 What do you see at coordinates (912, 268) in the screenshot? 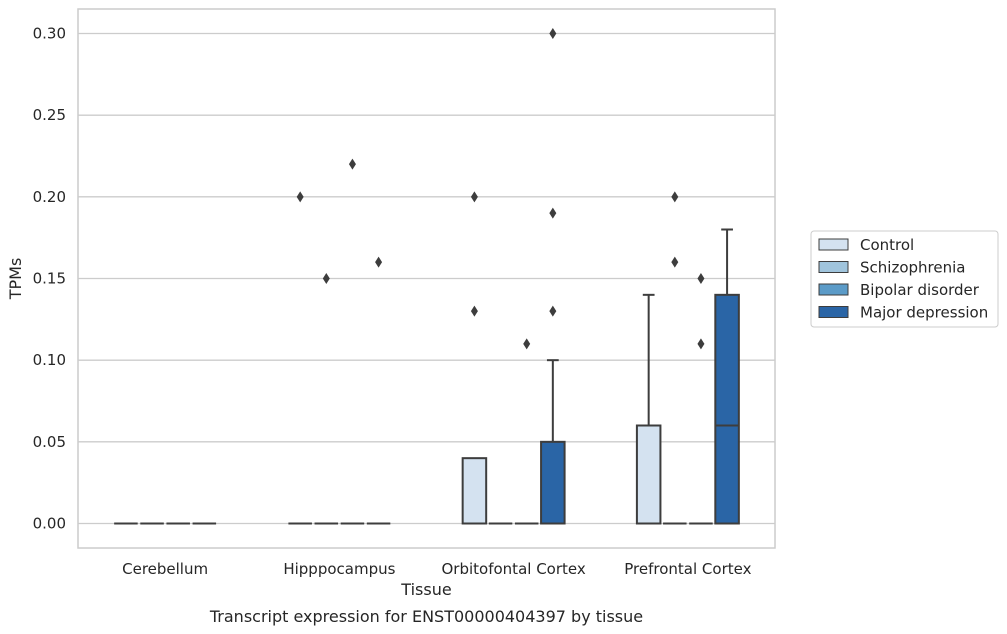
I see `legend-label: Schizophrenia` at bounding box center [912, 268].